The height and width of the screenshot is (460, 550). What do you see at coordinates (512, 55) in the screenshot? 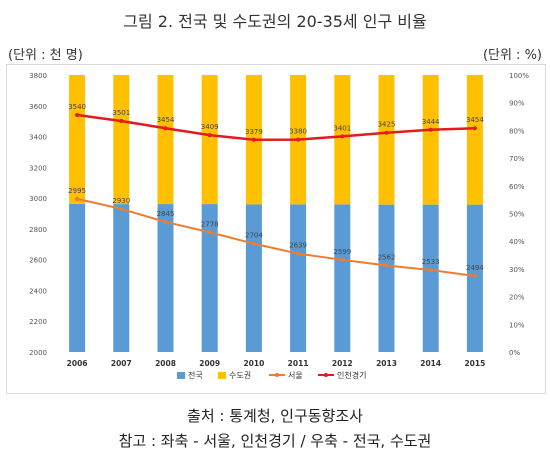
I see `right-axis-unit: (단위 : %)` at bounding box center [512, 55].